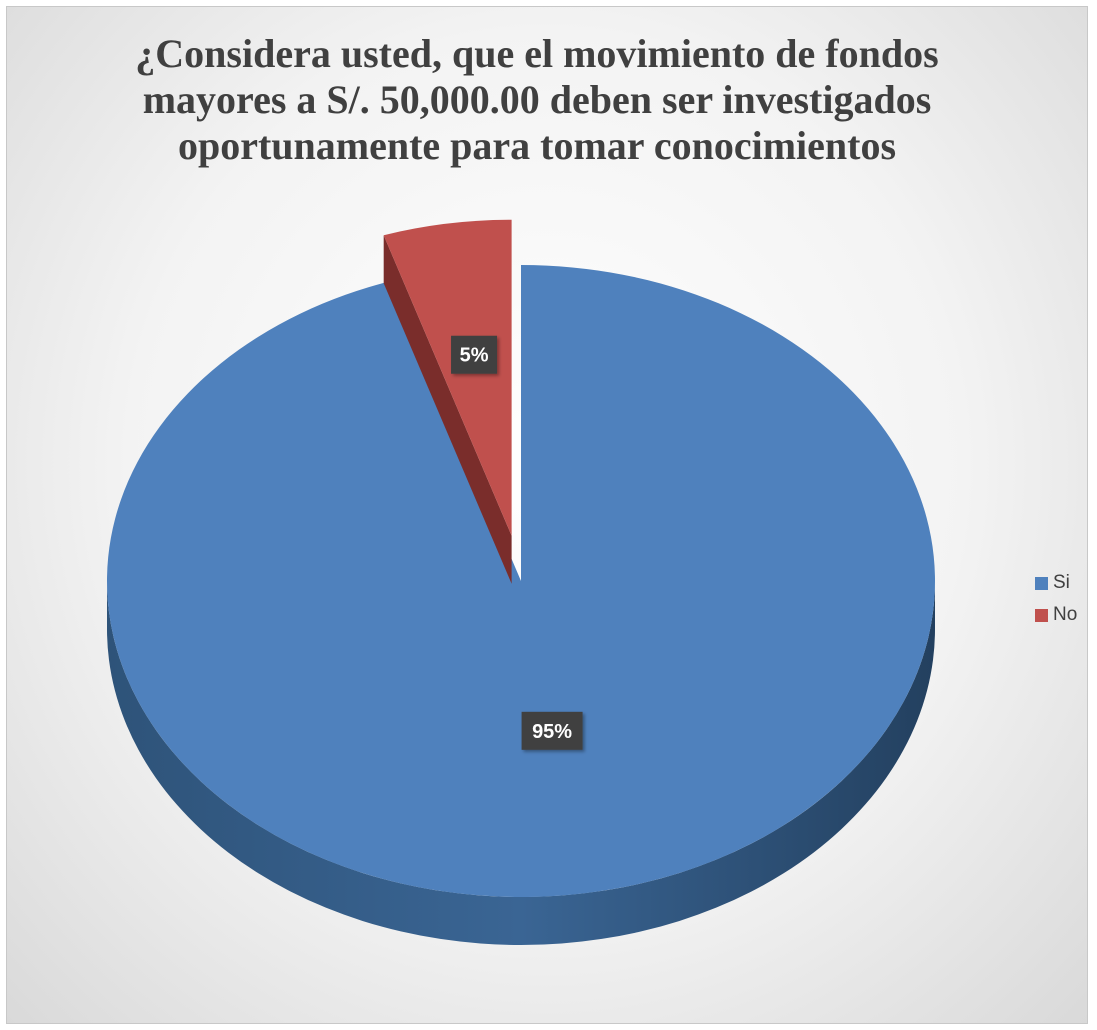  I want to click on legend-item-no: No, so click(1056, 615).